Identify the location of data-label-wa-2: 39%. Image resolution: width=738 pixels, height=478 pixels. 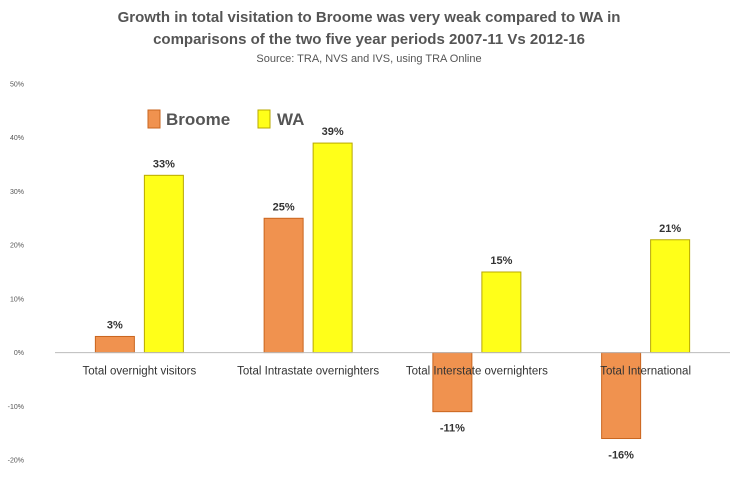
(333, 132).